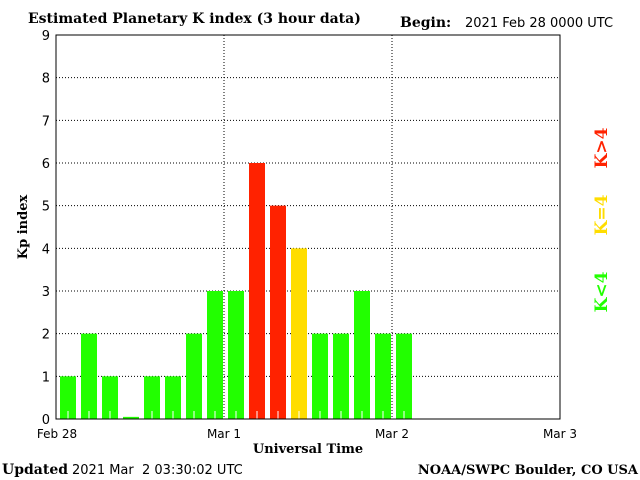  Describe the element at coordinates (602, 214) in the screenshot. I see `legend-k-equal-4: K=4` at that location.